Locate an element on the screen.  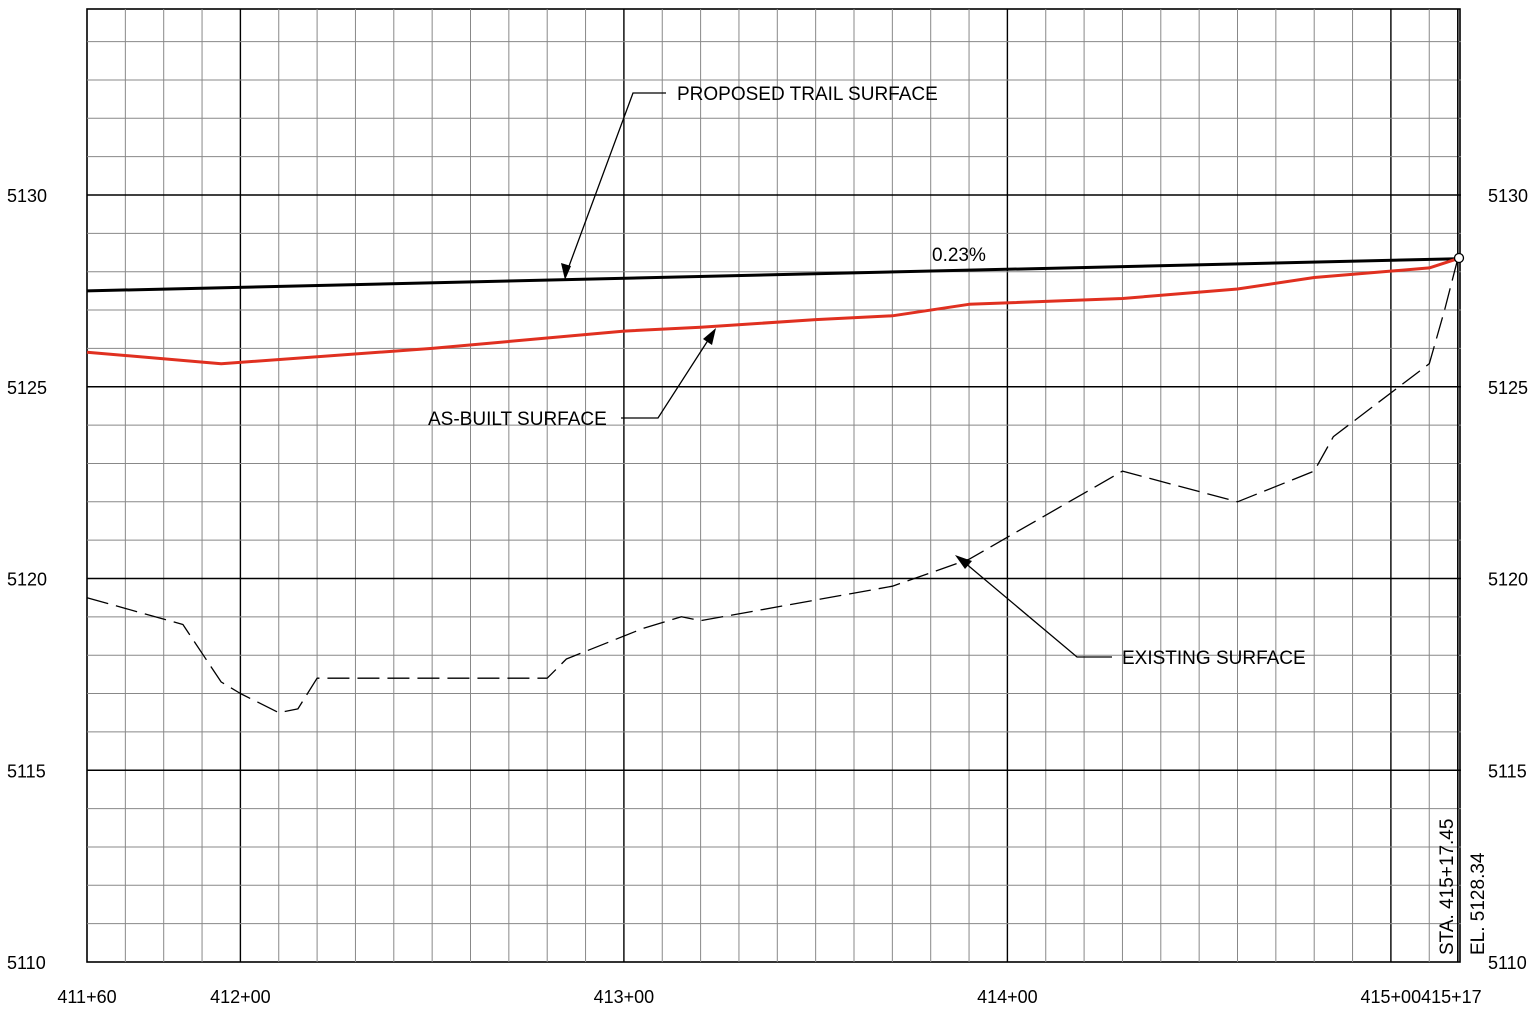
x-tick-label: 415+00 is located at coordinates (1391, 997).